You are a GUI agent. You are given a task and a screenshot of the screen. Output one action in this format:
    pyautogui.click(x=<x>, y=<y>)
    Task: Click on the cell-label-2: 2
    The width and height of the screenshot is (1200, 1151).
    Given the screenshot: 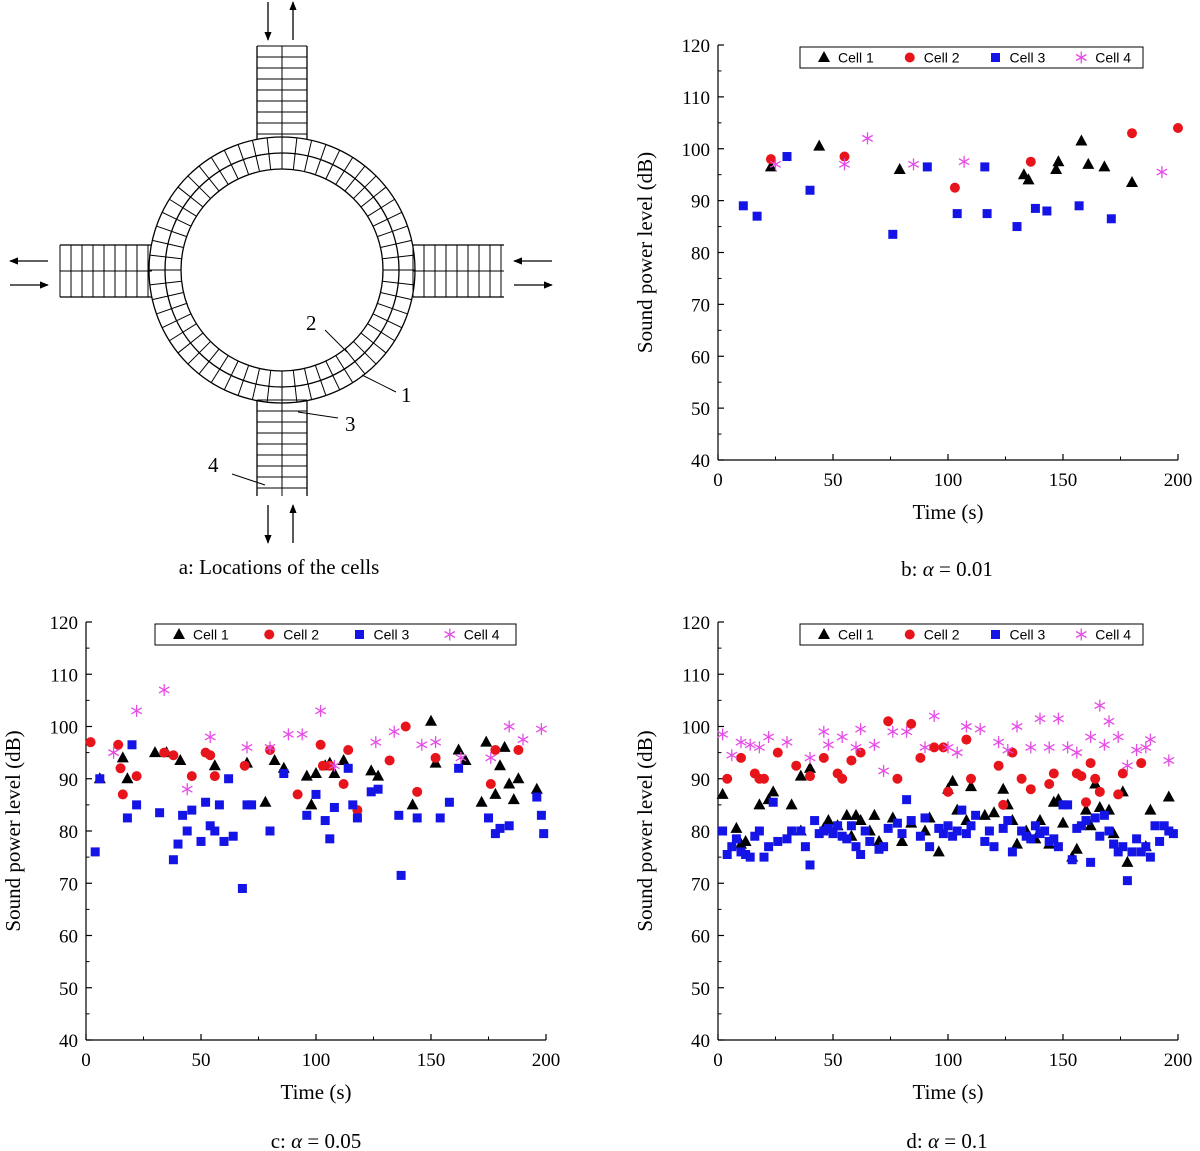 What is the action you would take?
    pyautogui.click(x=311, y=323)
    